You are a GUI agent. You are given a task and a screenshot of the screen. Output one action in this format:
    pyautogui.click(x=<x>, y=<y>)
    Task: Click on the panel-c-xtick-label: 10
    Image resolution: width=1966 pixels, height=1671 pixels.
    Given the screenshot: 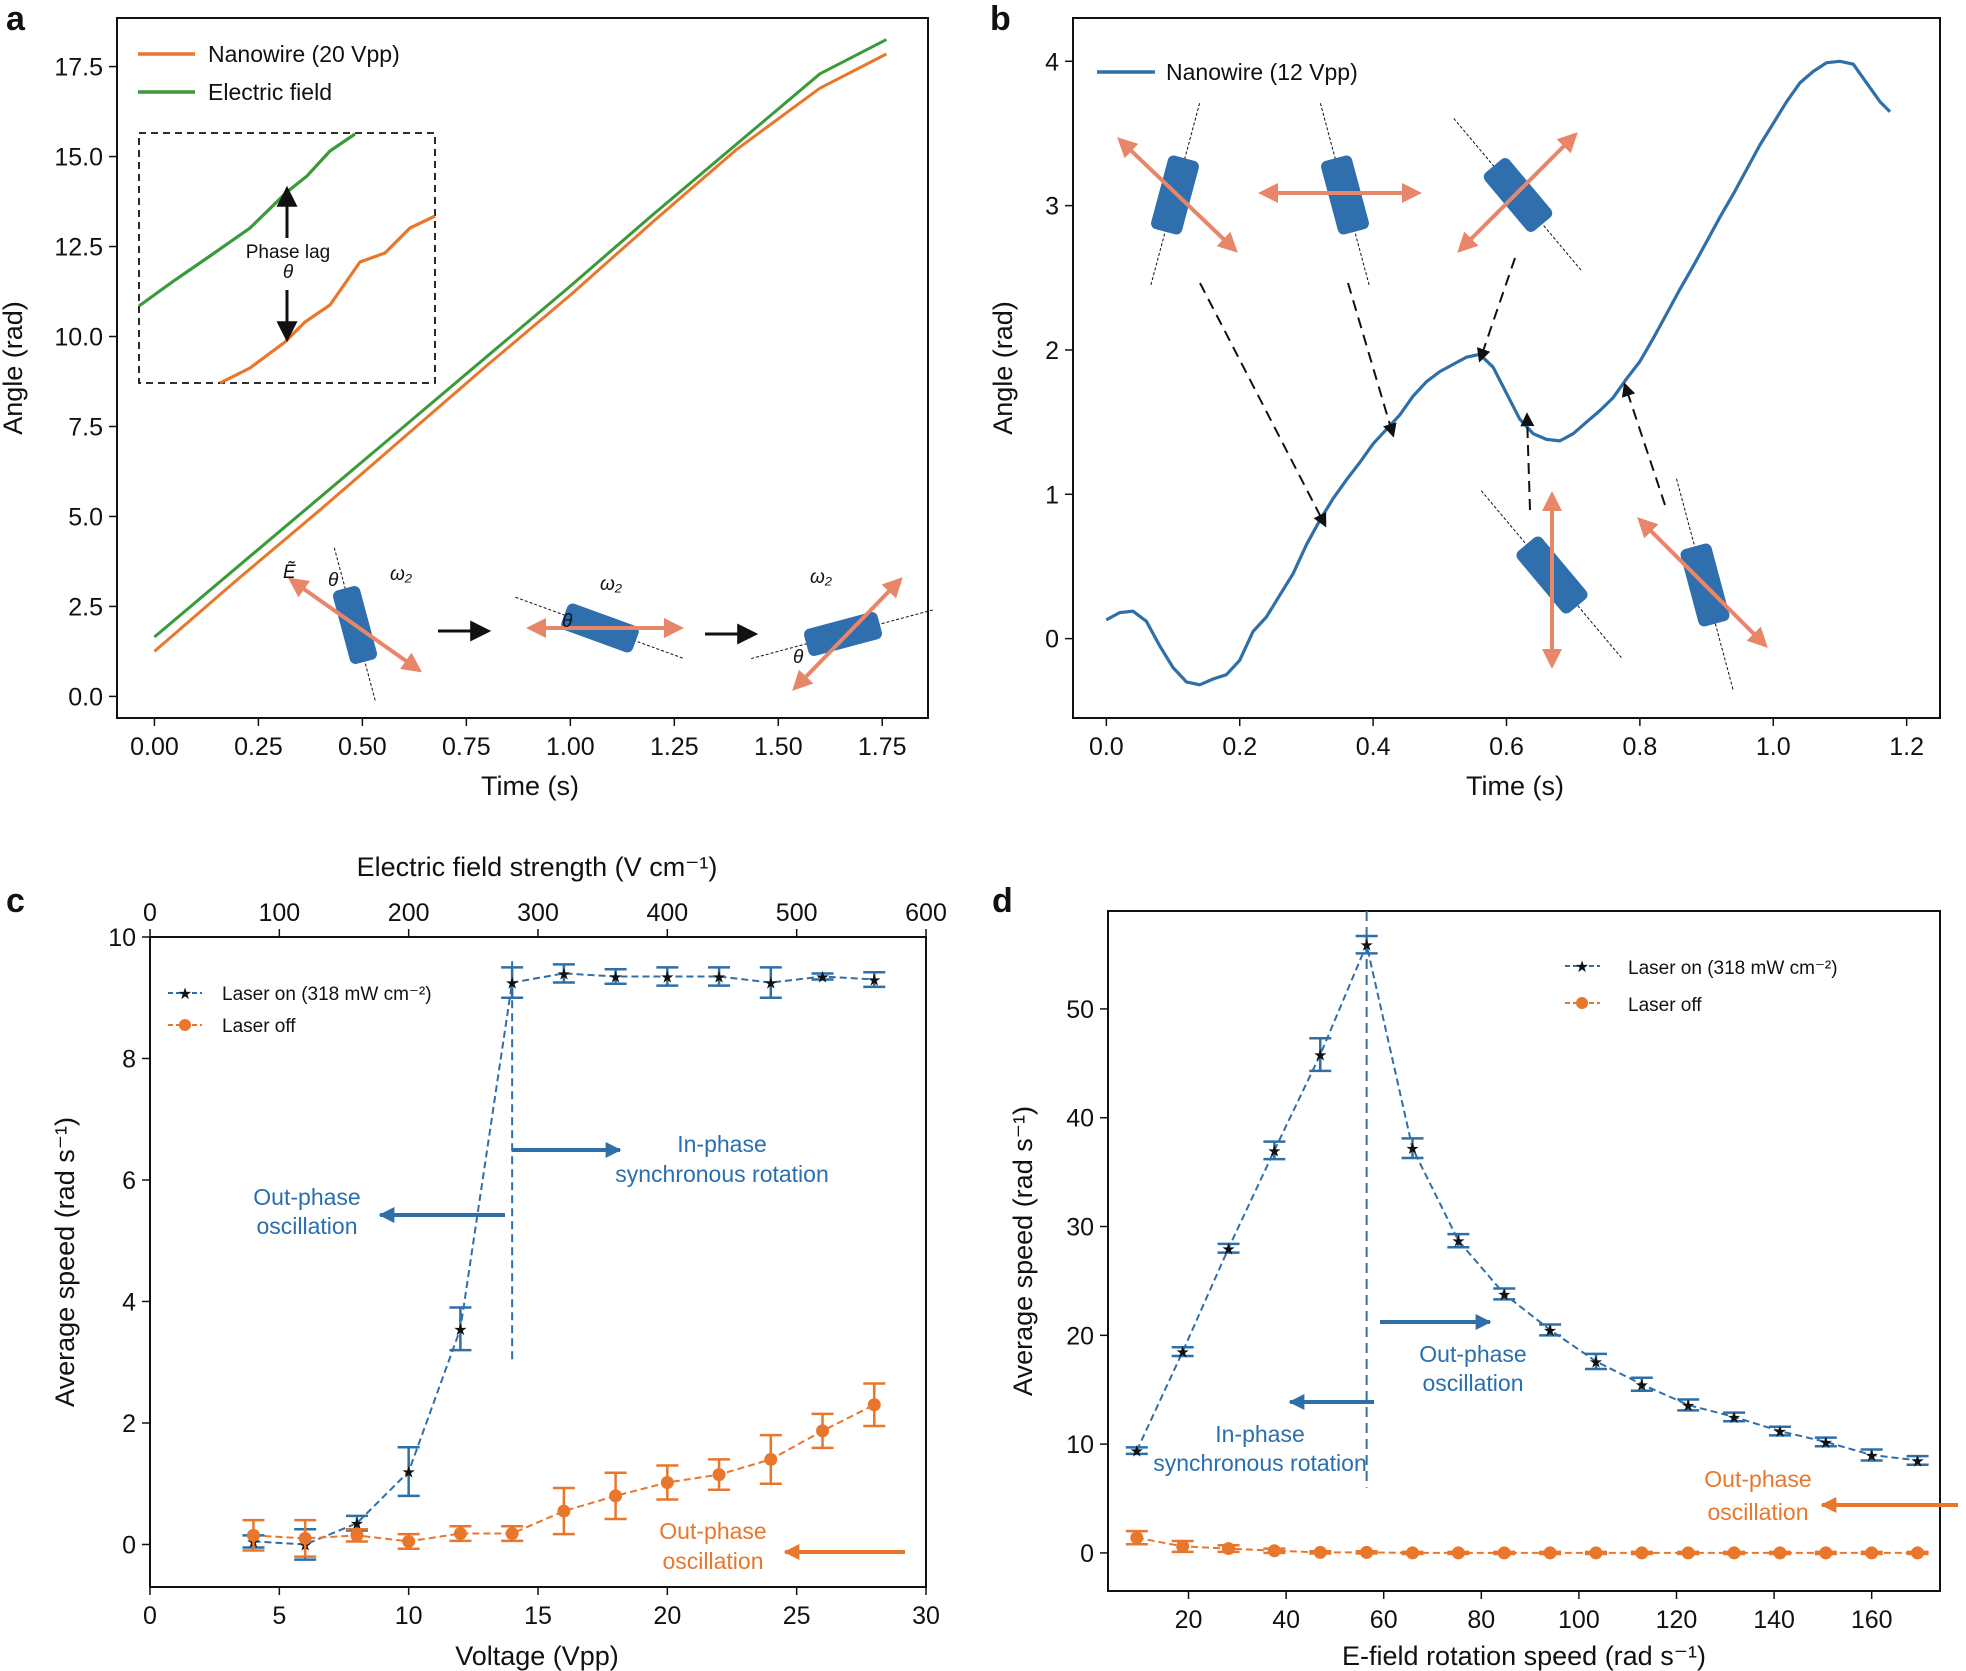 What is the action you would take?
    pyautogui.click(x=409, y=1616)
    